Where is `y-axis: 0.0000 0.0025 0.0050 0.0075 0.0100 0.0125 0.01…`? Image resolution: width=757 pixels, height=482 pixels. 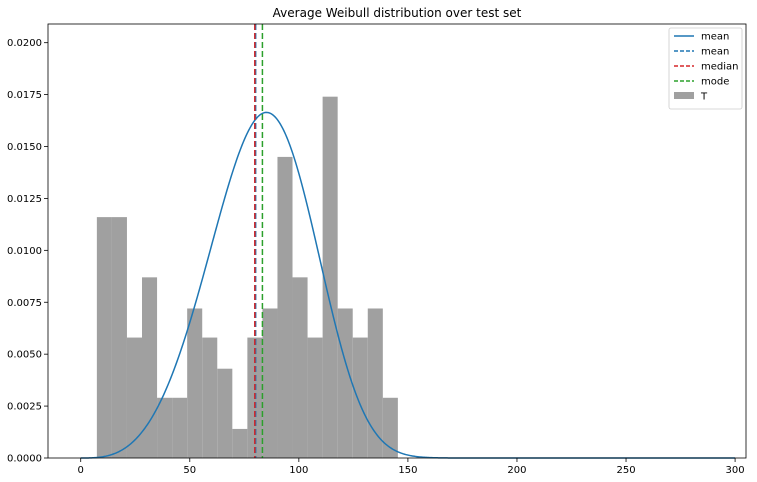 y-axis: 0.0000 0.0025 0.0050 0.0075 0.0100 0.0125 0.01… is located at coordinates (27, 251).